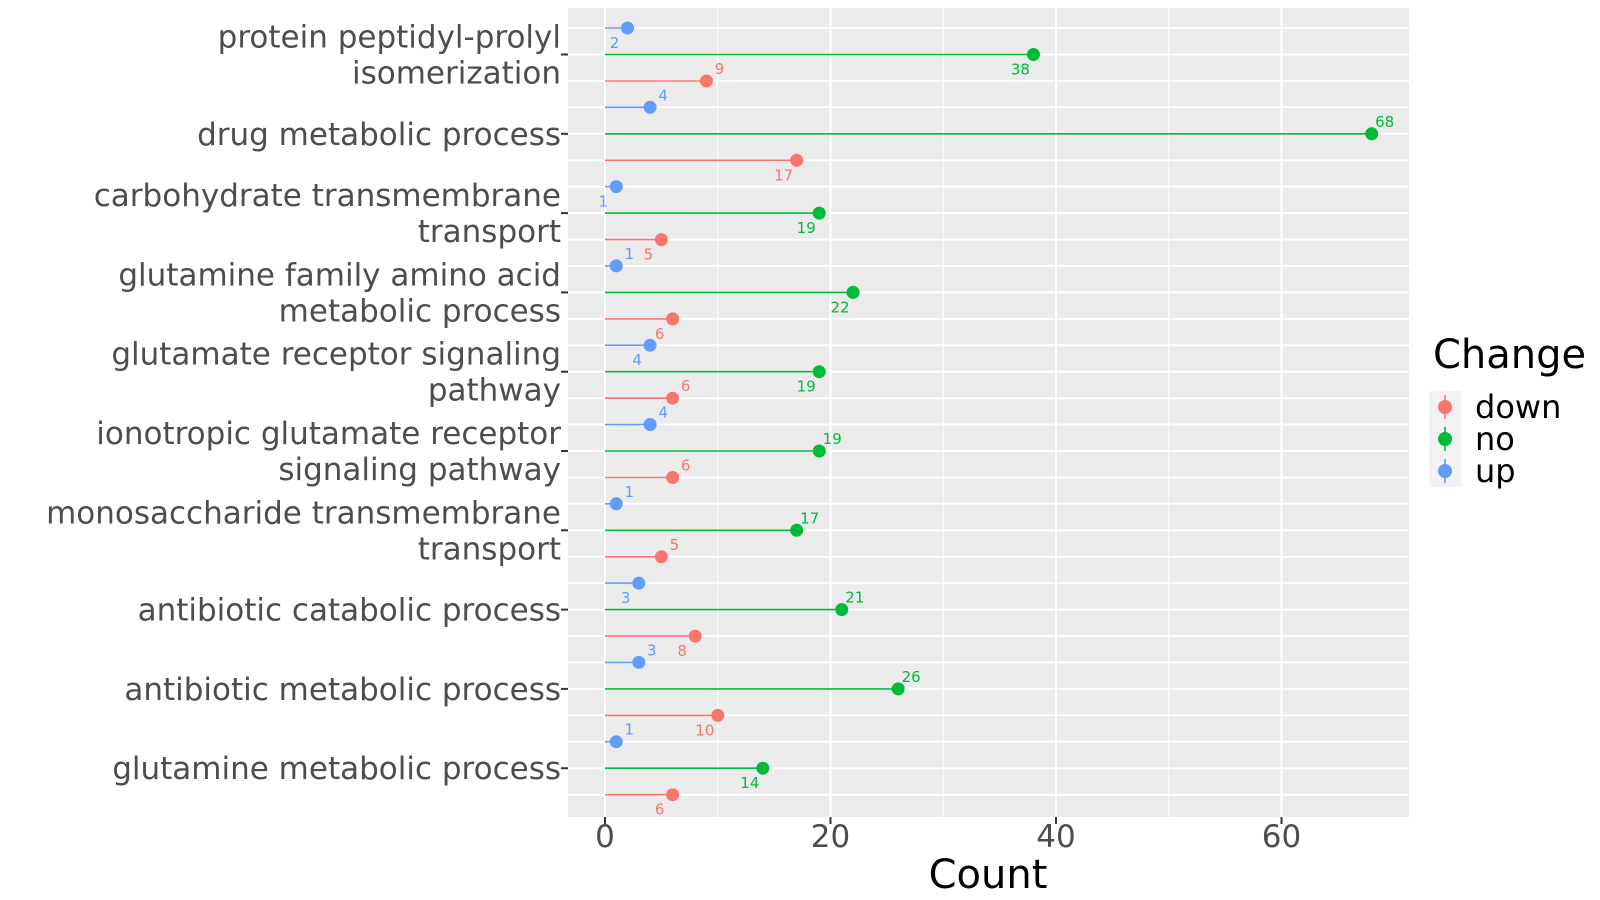 Image resolution: width=1600 pixels, height=900 pixels. What do you see at coordinates (682, 651) in the screenshot?
I see `data-label-down: 8` at bounding box center [682, 651].